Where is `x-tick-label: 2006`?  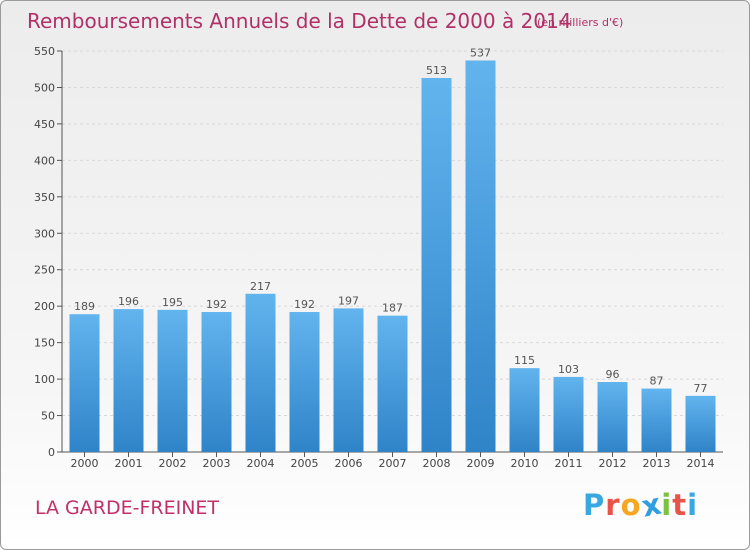 x-tick-label: 2006 is located at coordinates (349, 463).